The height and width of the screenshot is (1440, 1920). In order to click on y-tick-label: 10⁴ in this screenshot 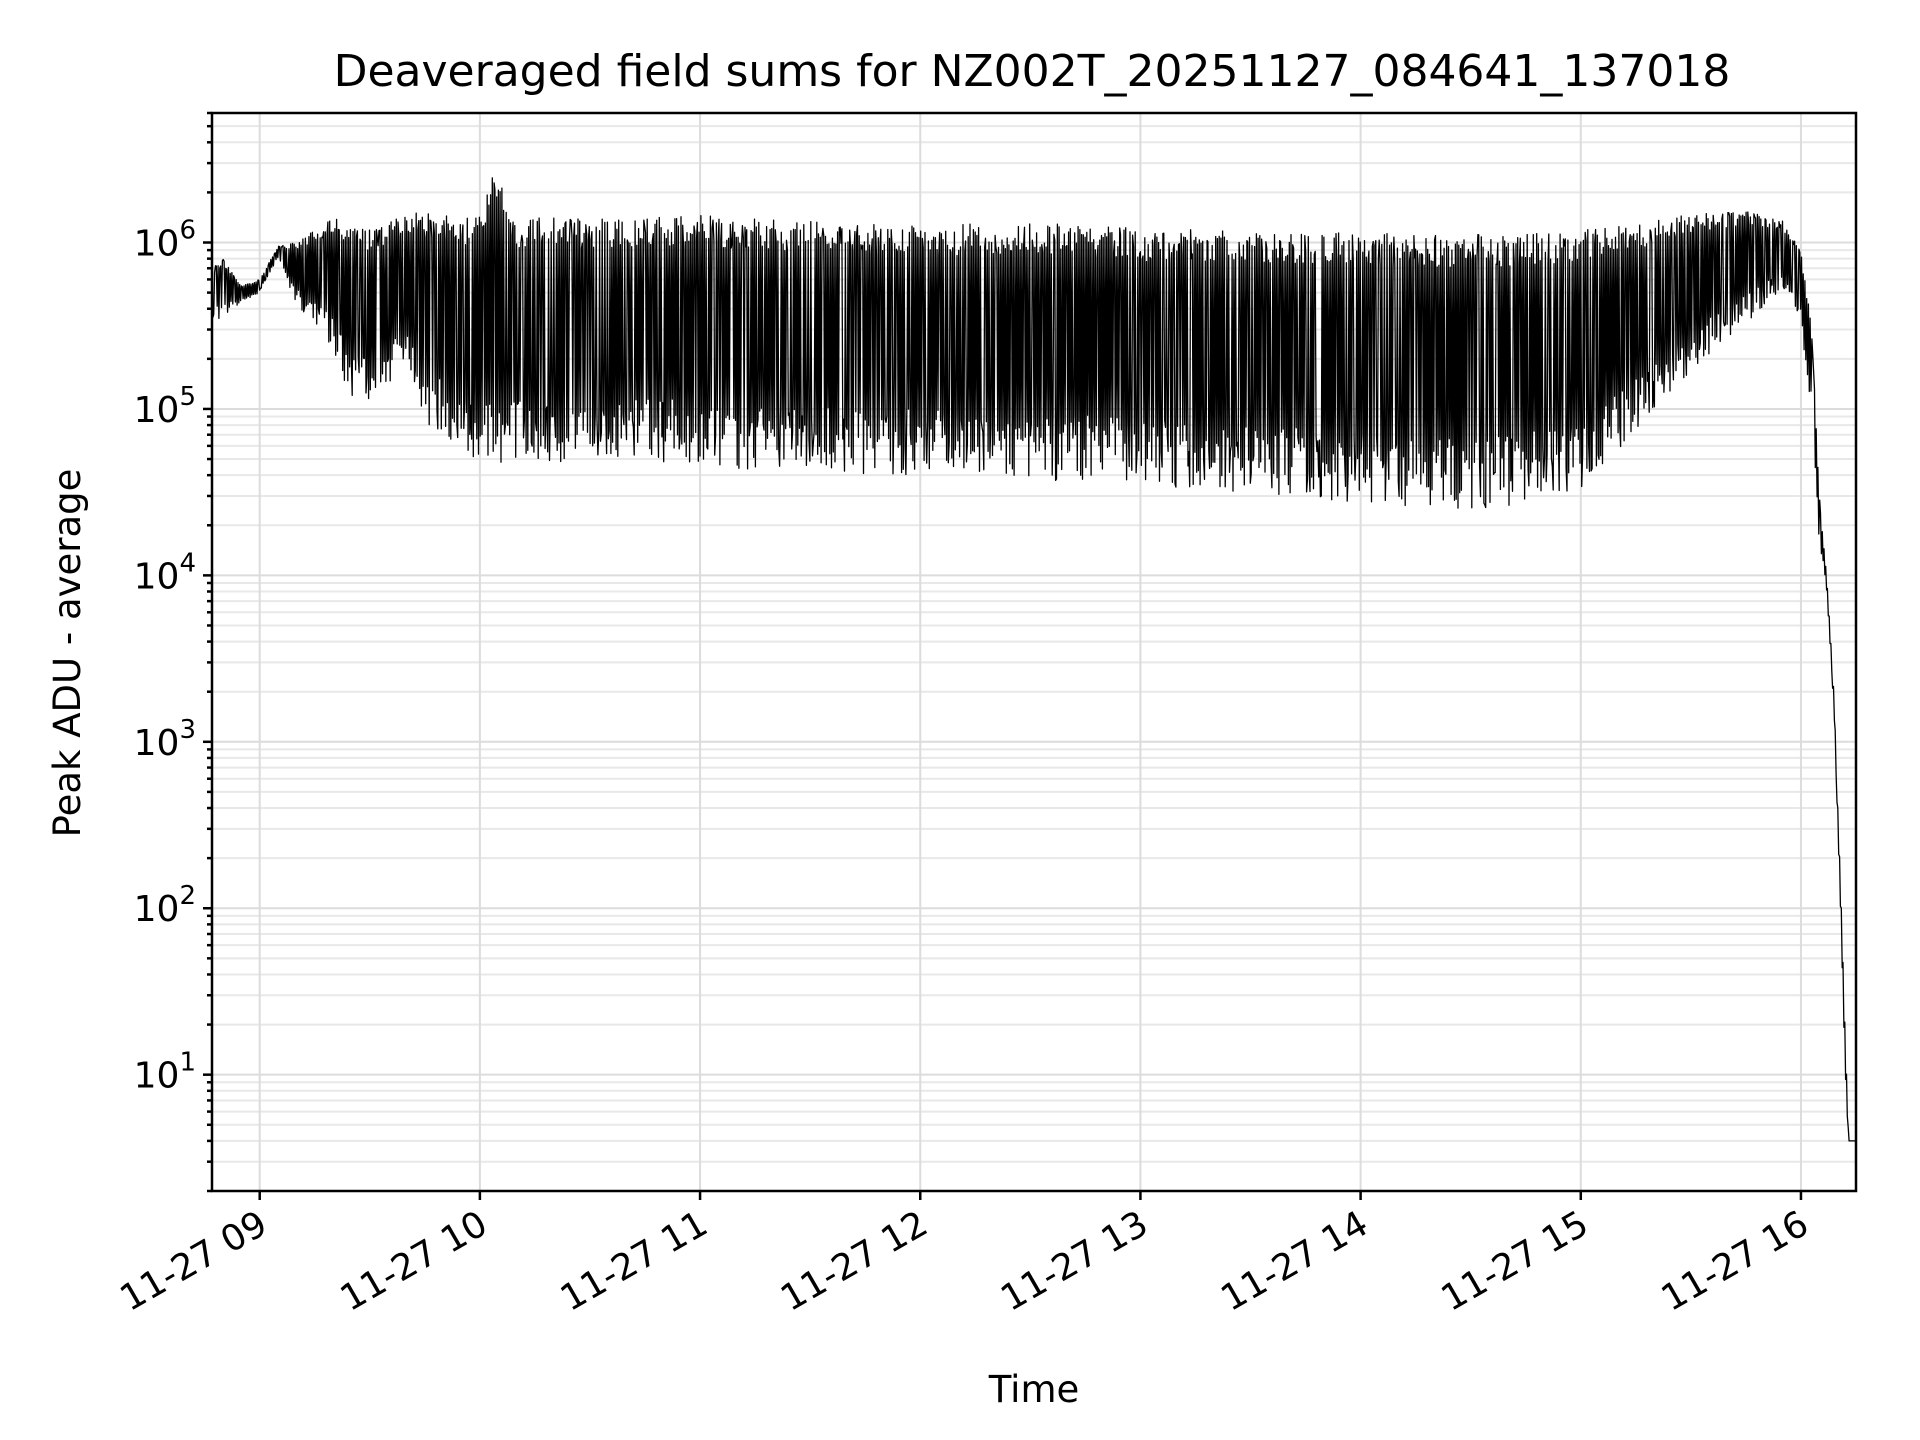, I will do `click(165, 572)`.